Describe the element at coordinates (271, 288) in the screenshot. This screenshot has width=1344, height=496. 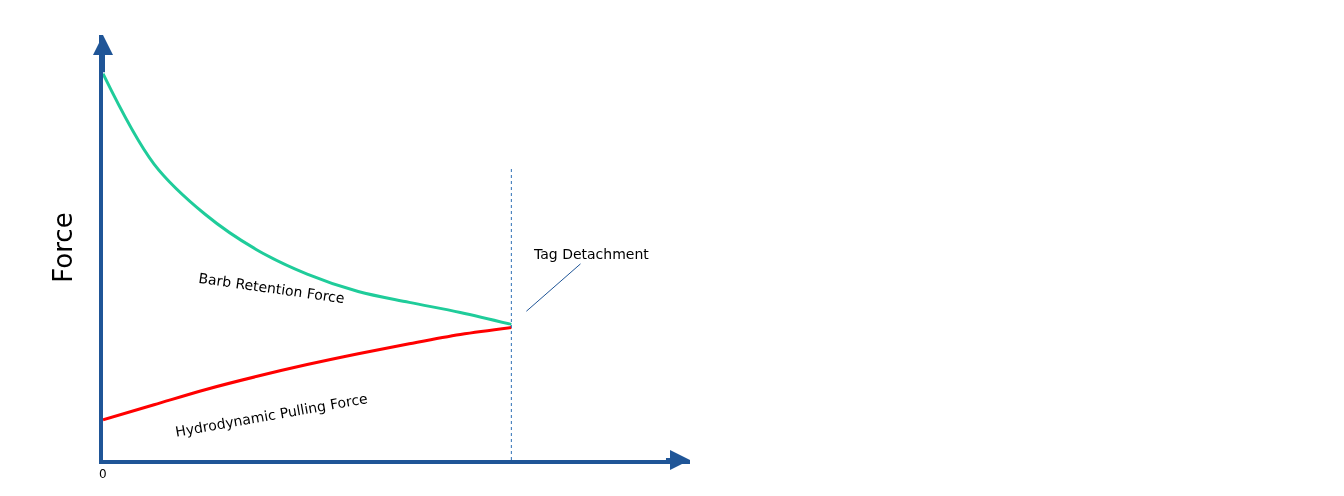
I see `text: Barb Retention Force` at that location.